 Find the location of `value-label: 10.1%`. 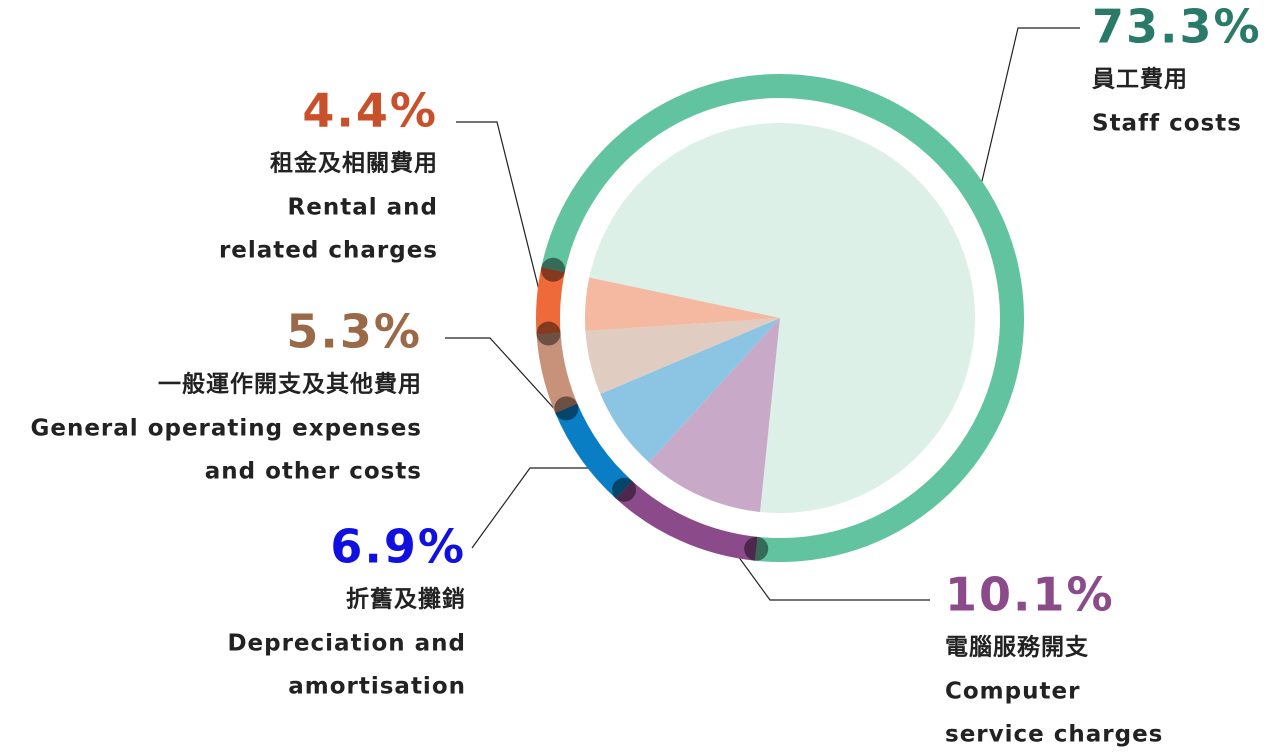

value-label: 10.1% is located at coordinates (1030, 595).